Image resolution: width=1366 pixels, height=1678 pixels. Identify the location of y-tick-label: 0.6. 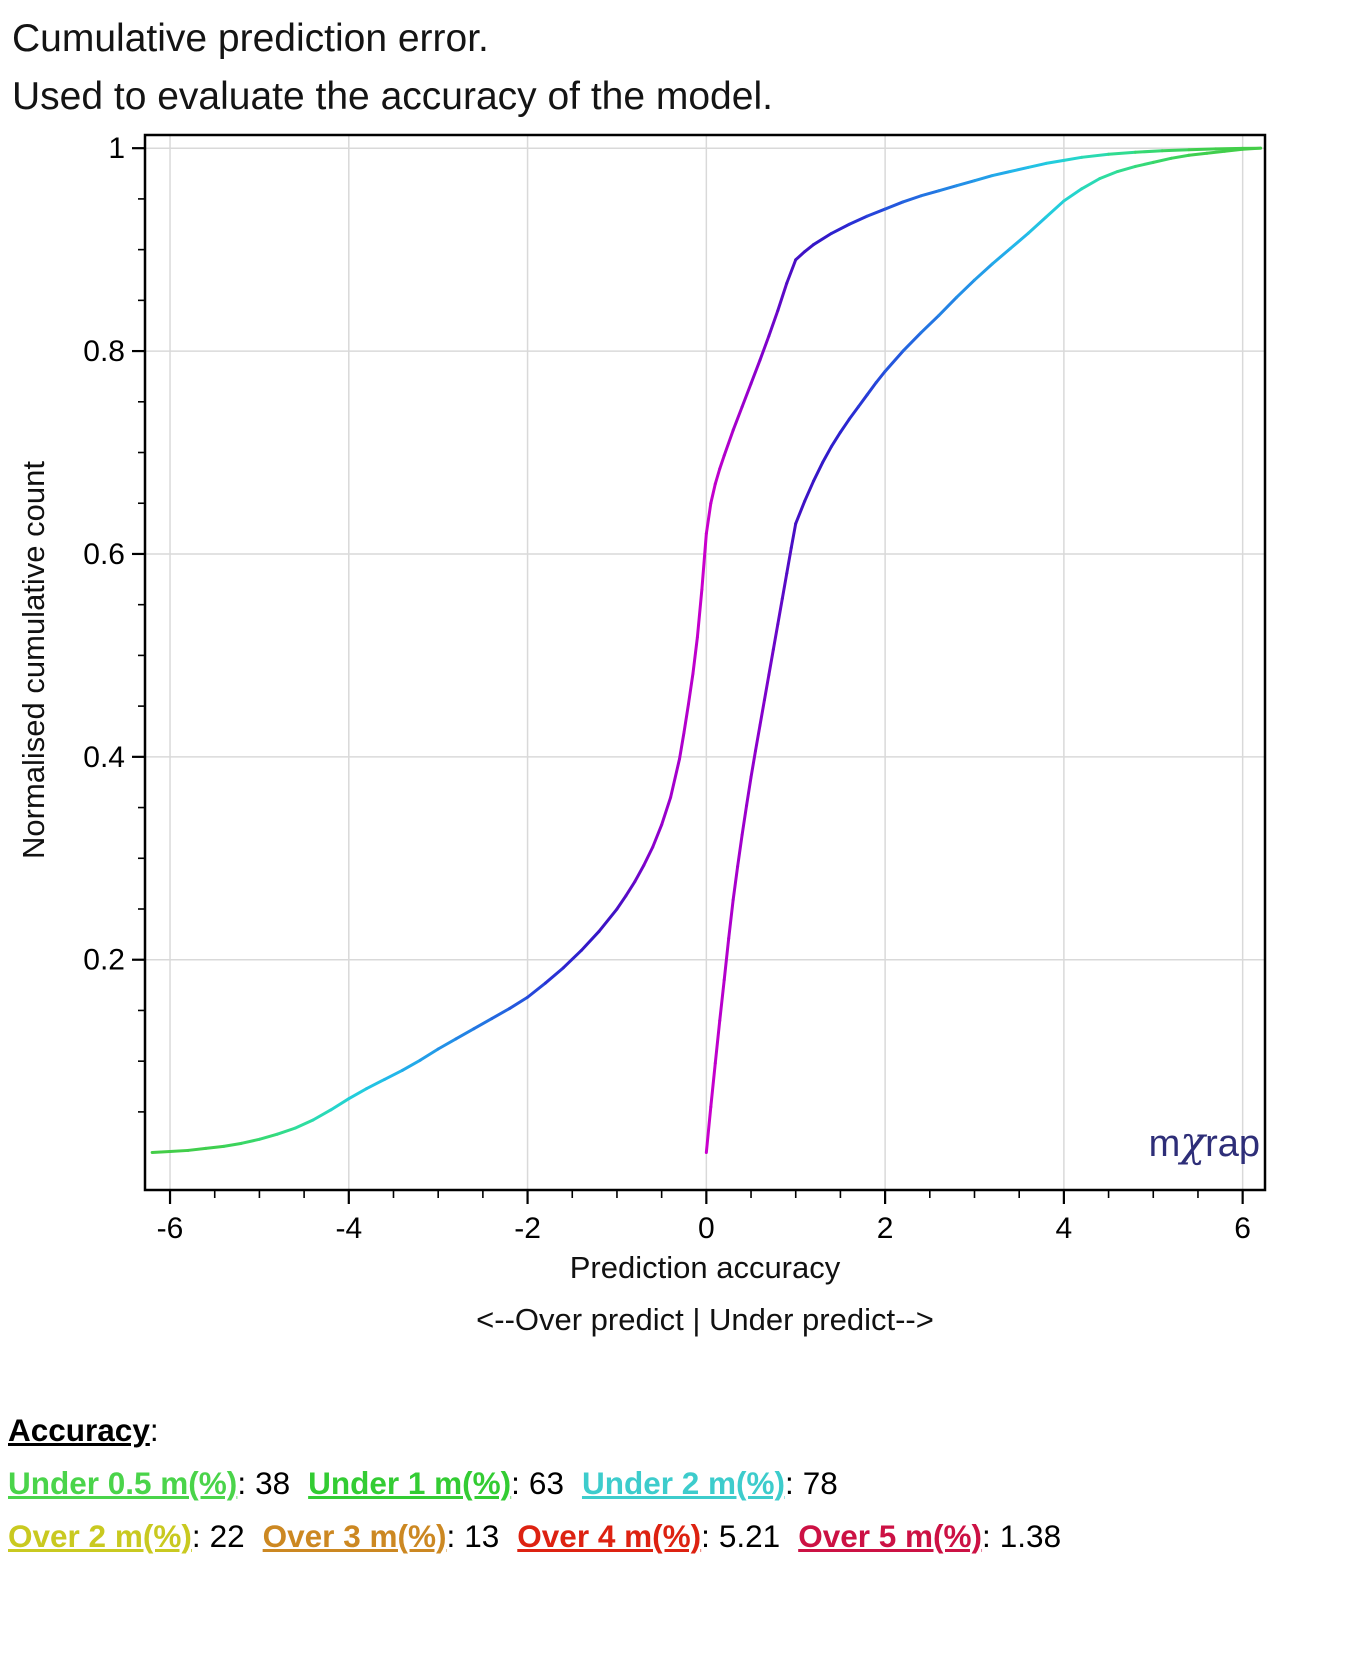
(104, 554).